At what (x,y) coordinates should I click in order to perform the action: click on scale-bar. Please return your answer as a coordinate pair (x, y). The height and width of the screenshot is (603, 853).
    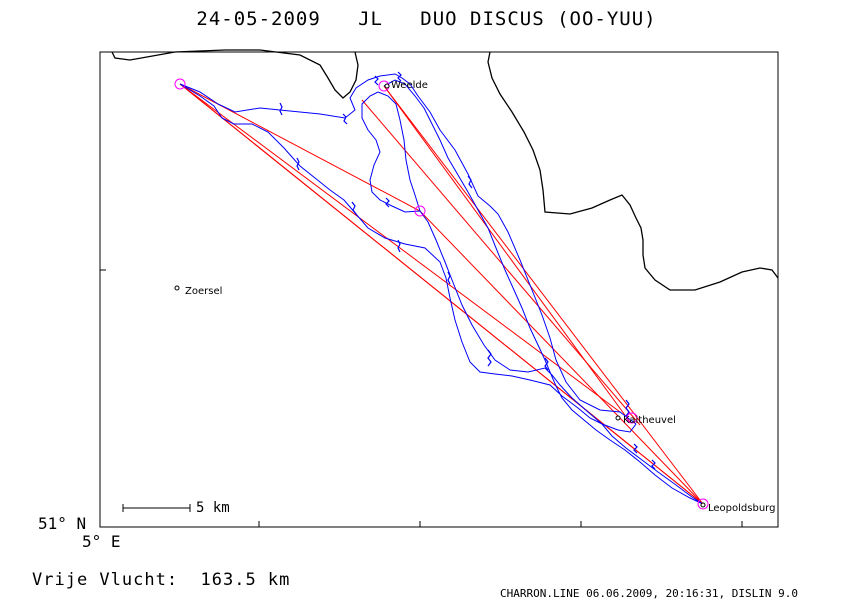
    Looking at the image, I should click on (156, 508).